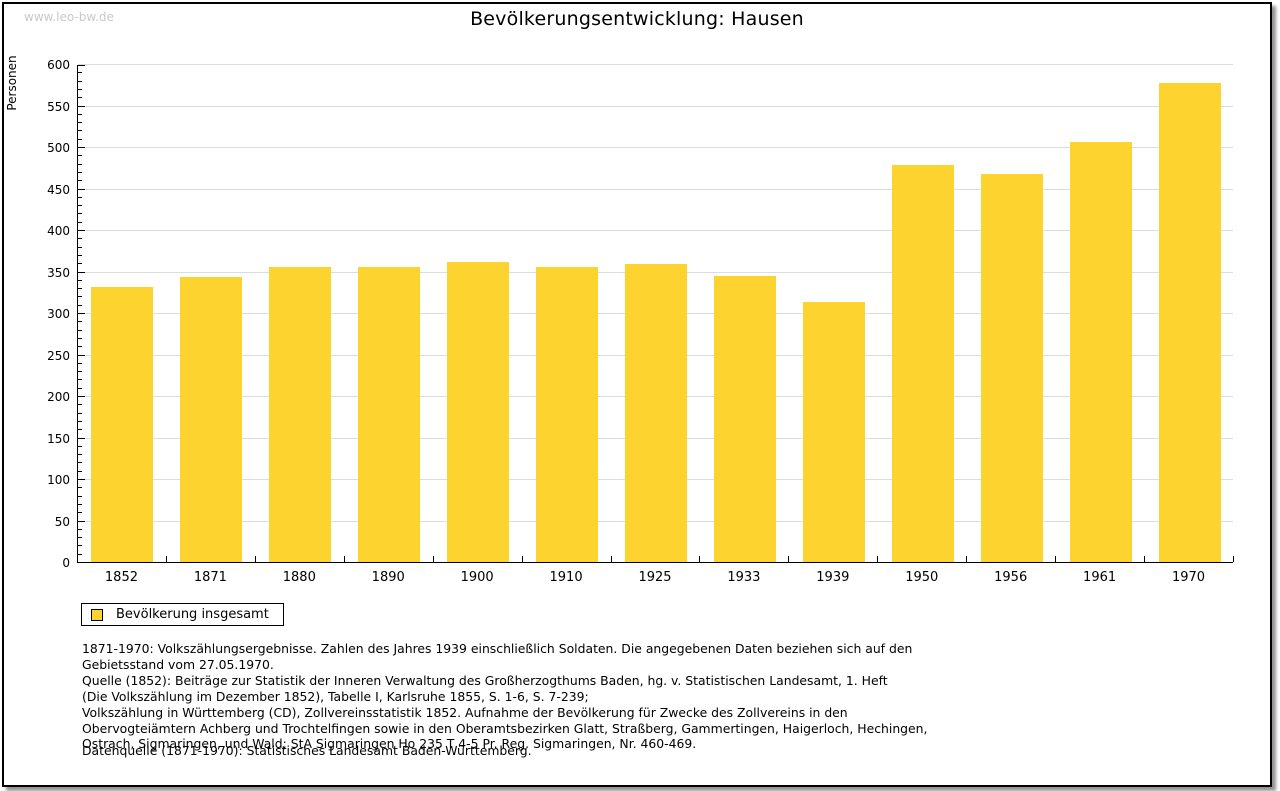  I want to click on x-label-1852: 1852, so click(121, 577).